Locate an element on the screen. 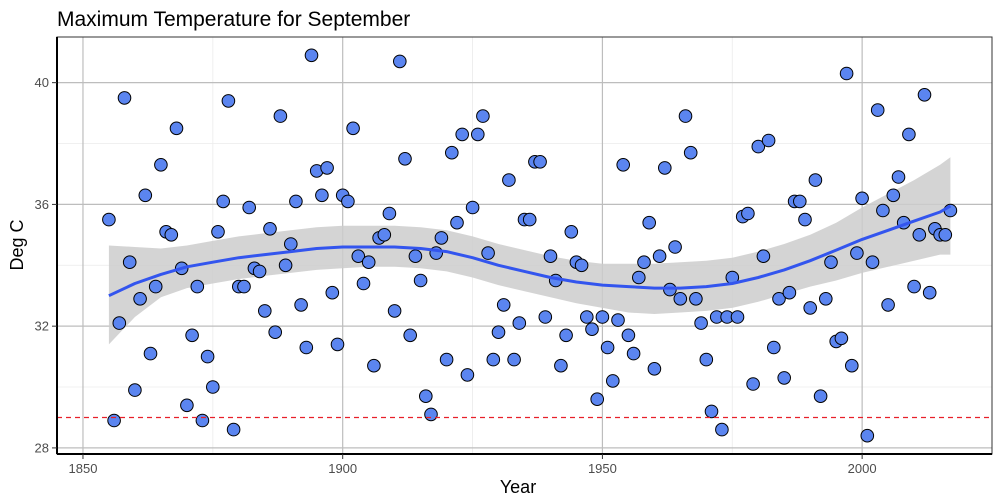  y-axis-label: Deg C is located at coordinates (17, 244).